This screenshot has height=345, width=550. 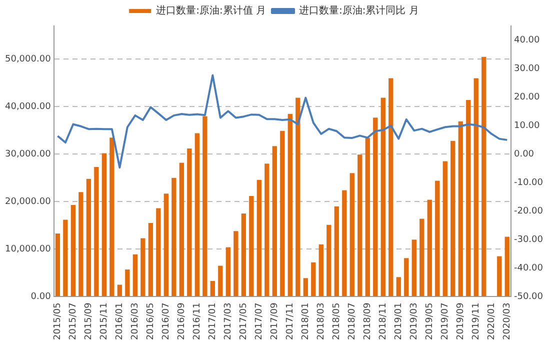 I want to click on x-tick-label: 2020/03, so click(x=507, y=321).